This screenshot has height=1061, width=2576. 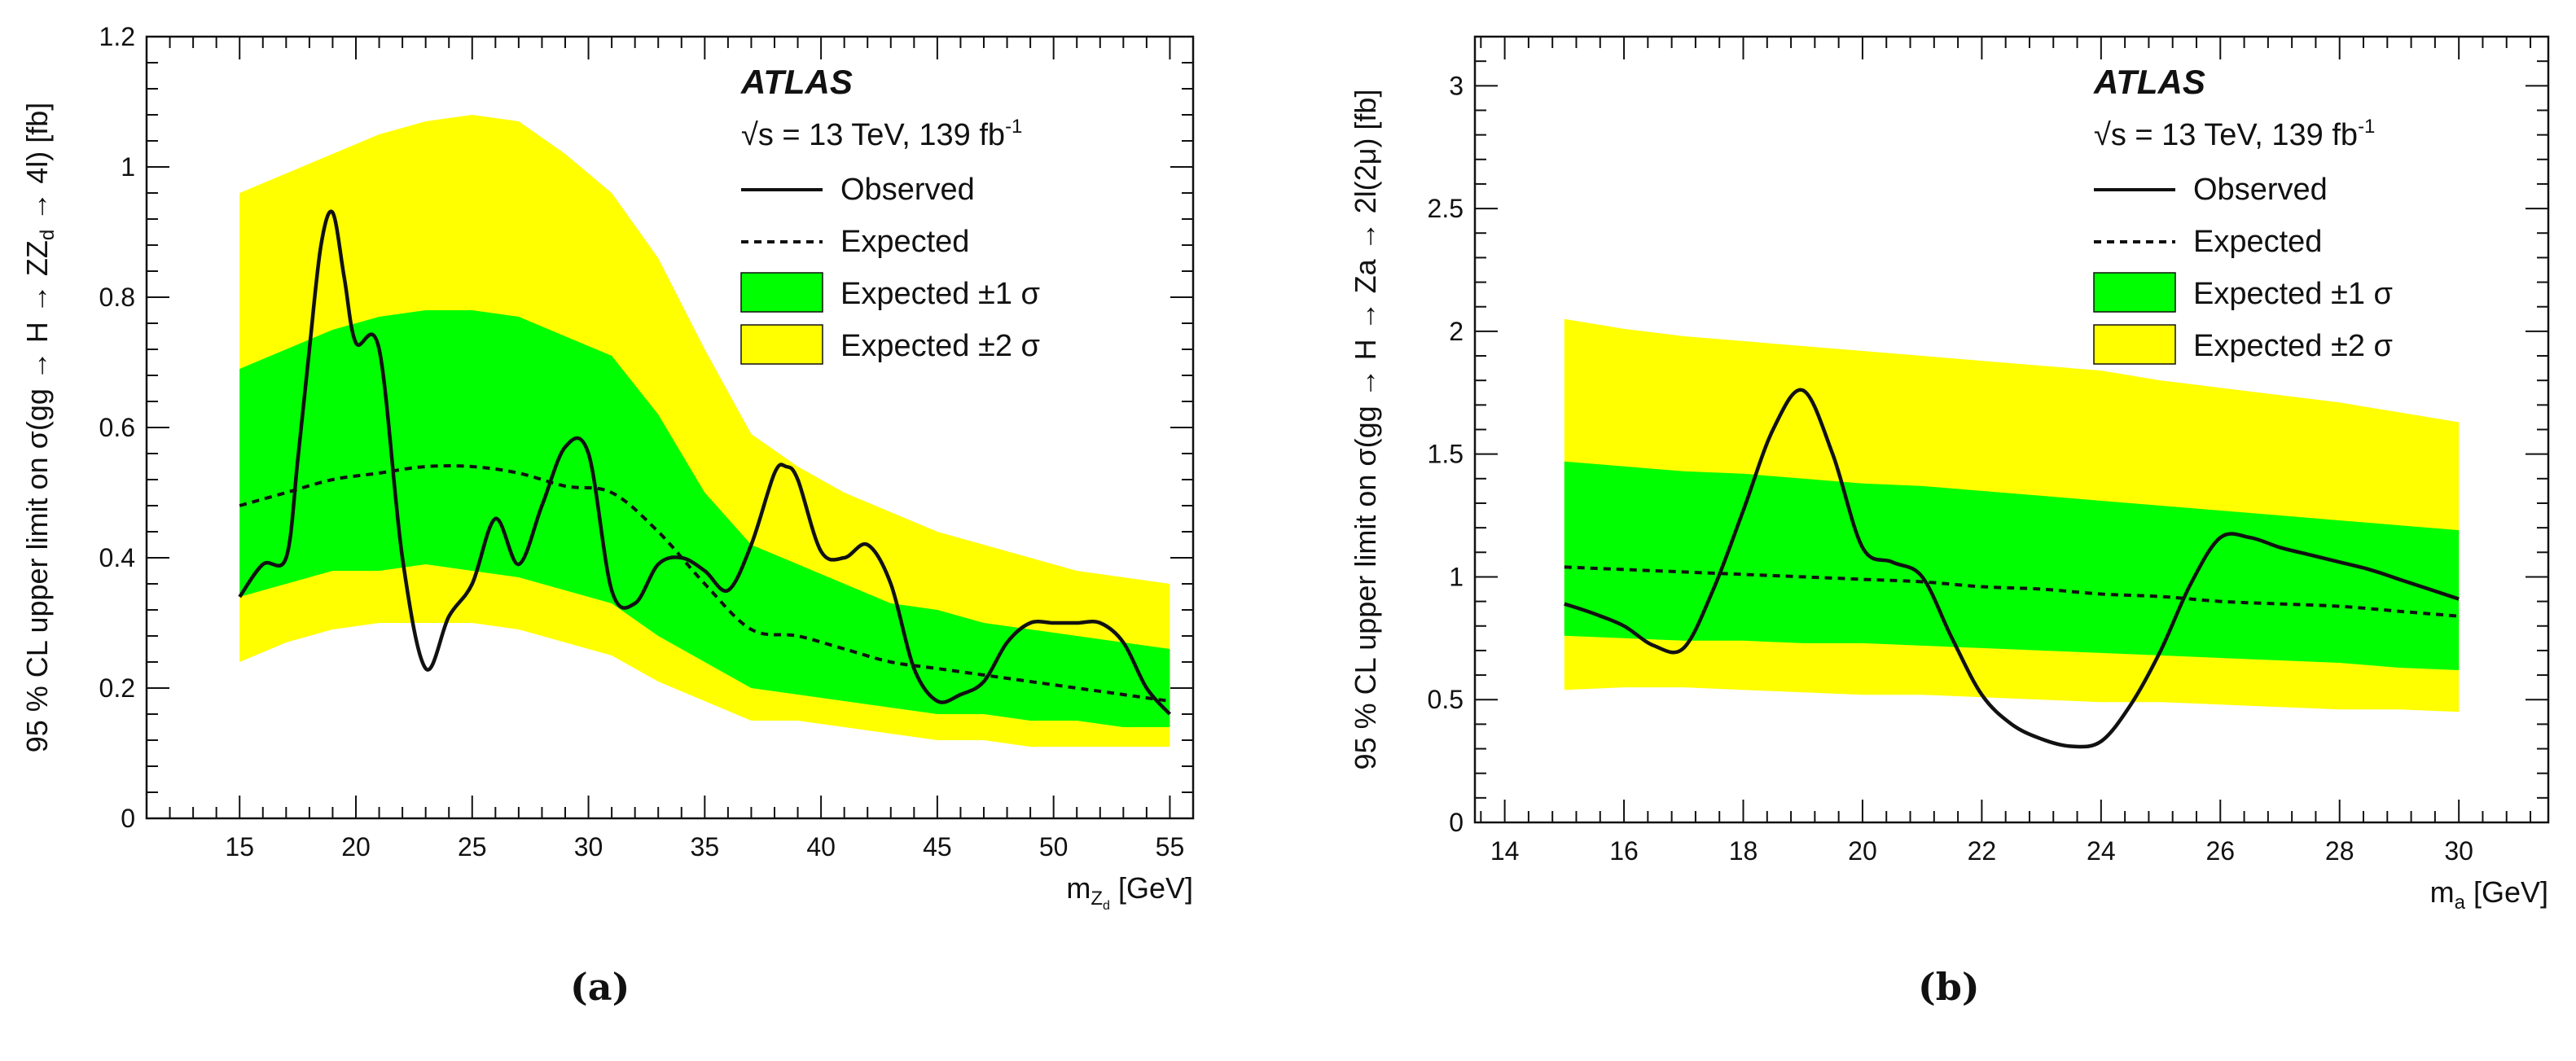 What do you see at coordinates (1446, 208) in the screenshot?
I see `y-tick-label: 2.5` at bounding box center [1446, 208].